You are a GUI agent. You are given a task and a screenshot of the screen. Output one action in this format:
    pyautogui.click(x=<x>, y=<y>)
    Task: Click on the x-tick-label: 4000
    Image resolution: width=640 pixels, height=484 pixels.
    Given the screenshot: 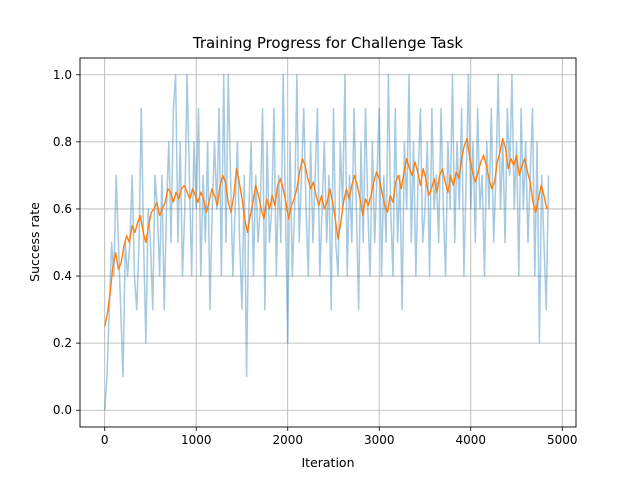 What is the action you would take?
    pyautogui.click(x=470, y=440)
    